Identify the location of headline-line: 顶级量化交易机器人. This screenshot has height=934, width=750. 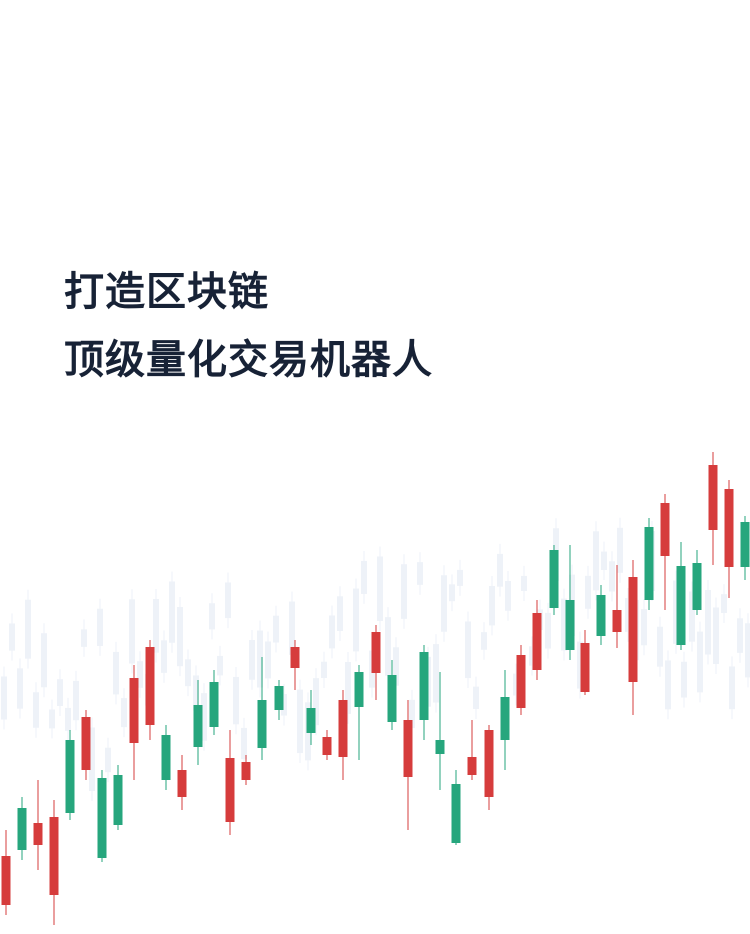
(248, 360).